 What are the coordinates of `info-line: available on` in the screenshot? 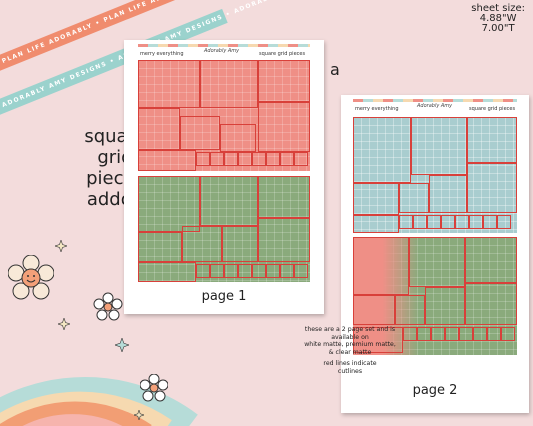 It's located at (350, 337).